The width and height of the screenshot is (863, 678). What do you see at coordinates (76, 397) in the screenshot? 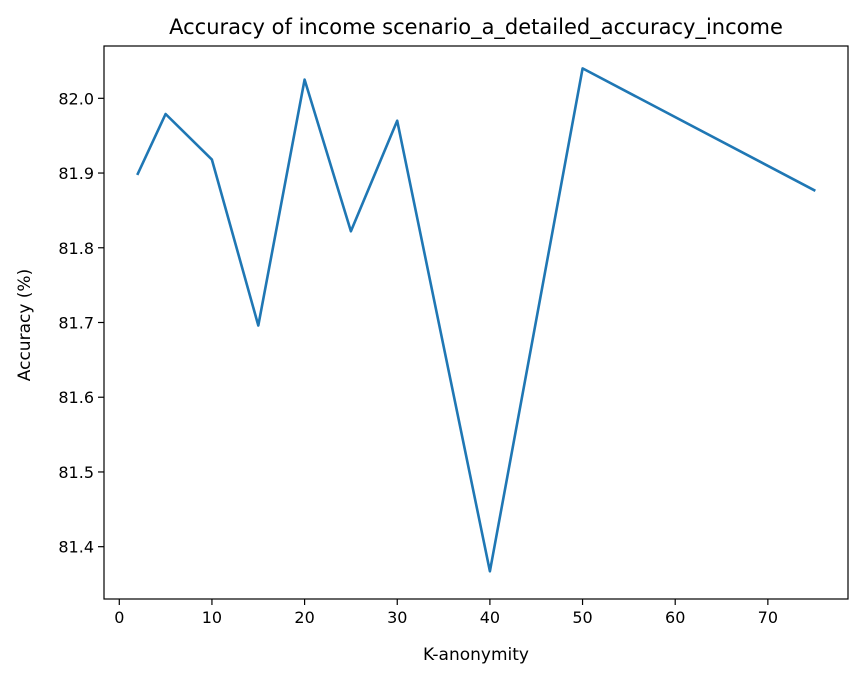
I see `y-tick-label: 81.6` at bounding box center [76, 397].